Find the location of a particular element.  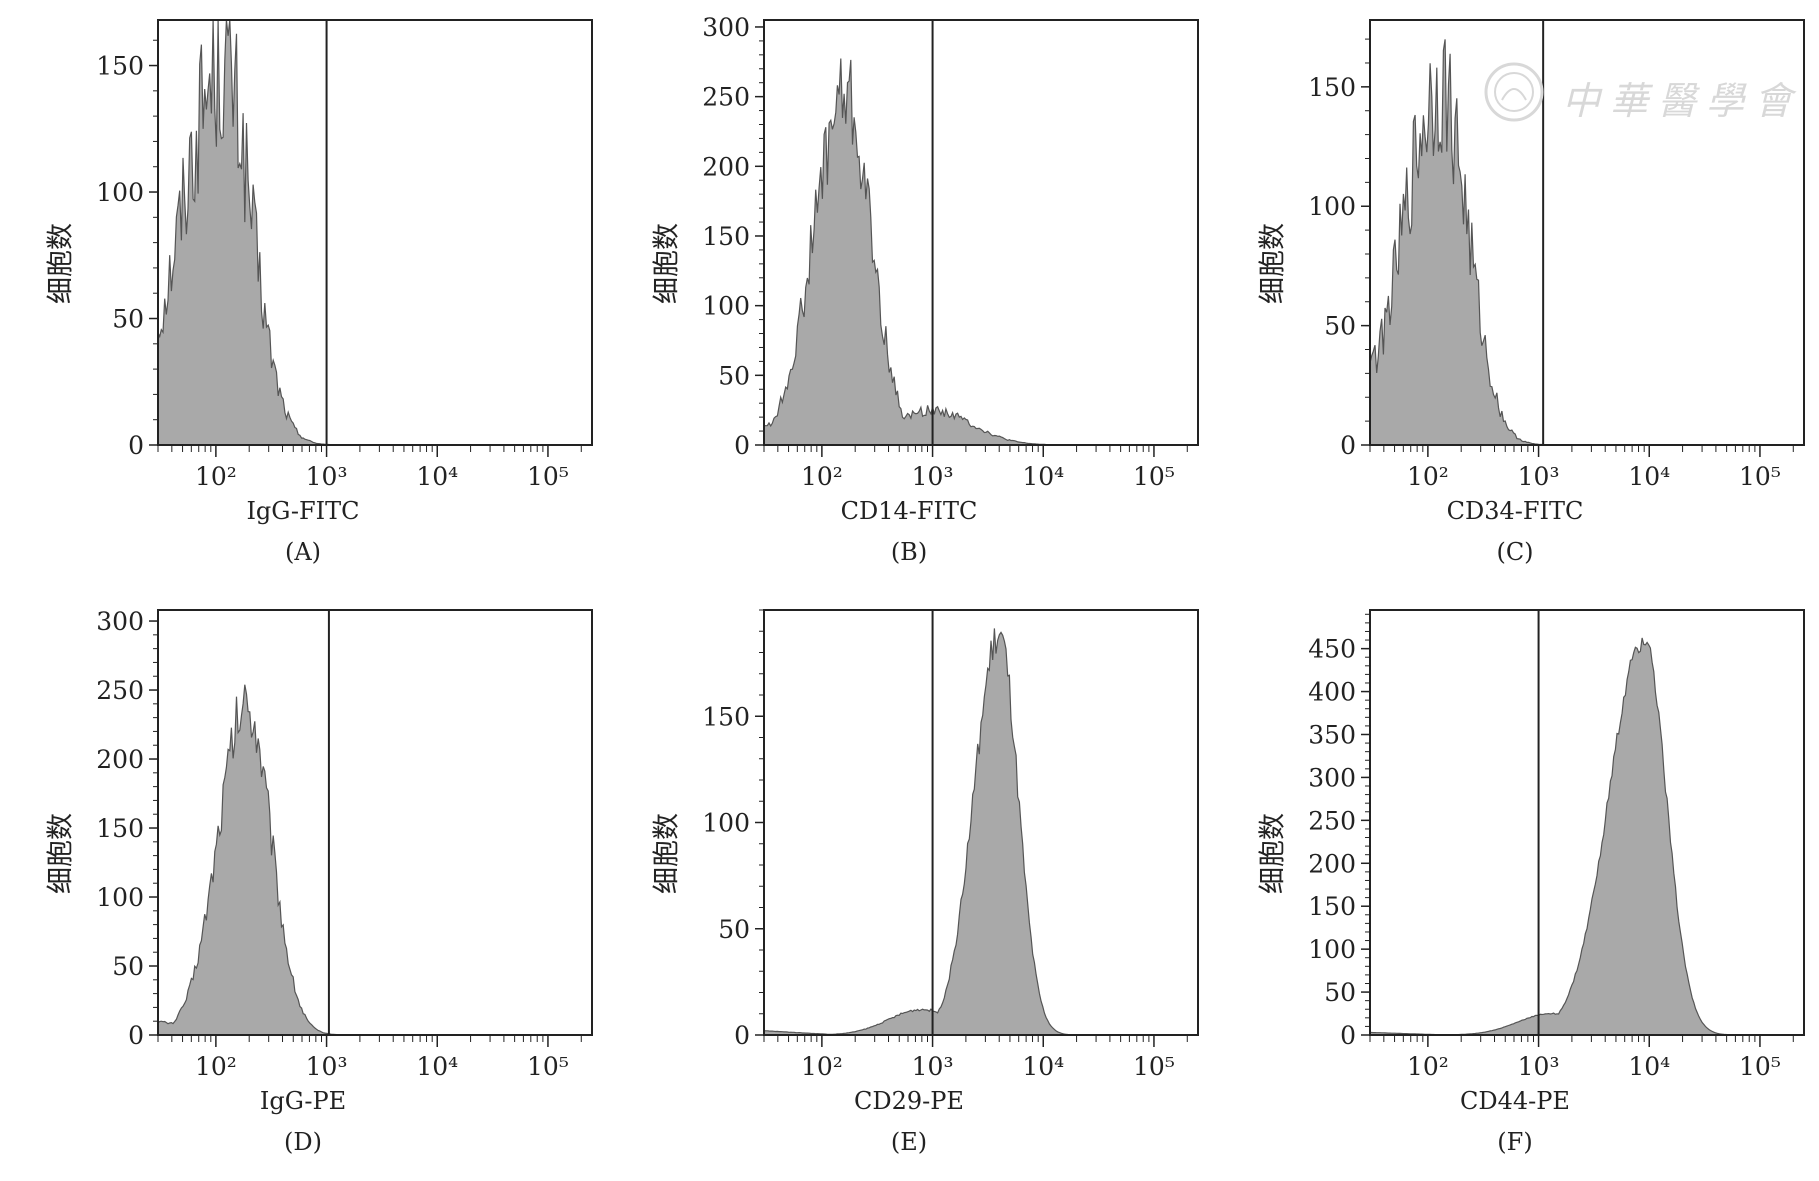

histogram-e: 0 50 100 150 10² 10³ 10⁴ 10⁵ is located at coordinates (950, 845).